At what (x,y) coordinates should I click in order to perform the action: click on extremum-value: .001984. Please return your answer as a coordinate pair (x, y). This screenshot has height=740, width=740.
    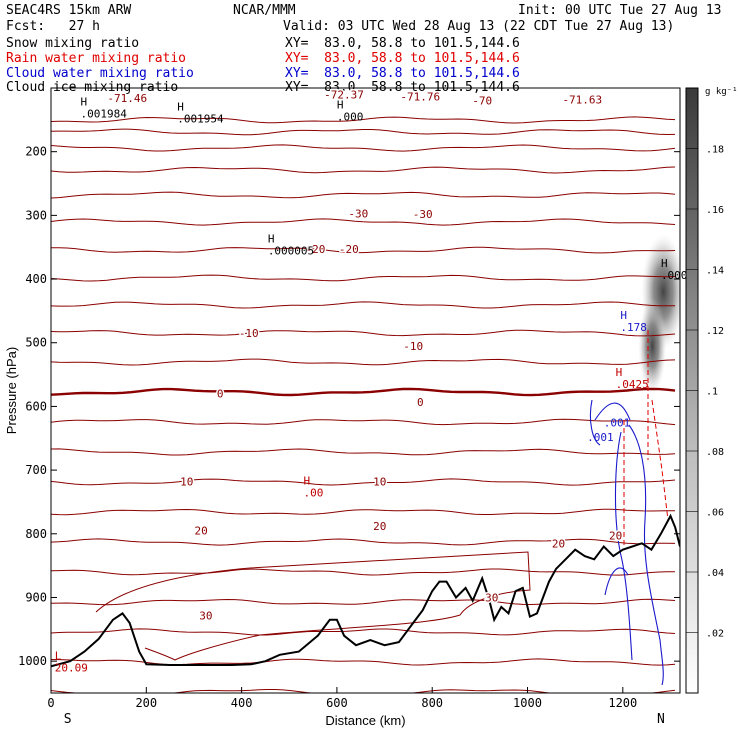
    Looking at the image, I should click on (104, 113).